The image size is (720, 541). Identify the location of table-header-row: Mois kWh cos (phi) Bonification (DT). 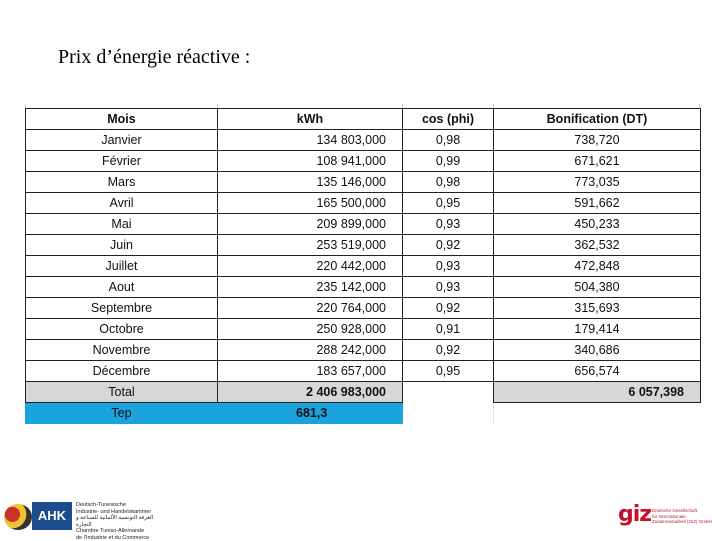
(363, 119).